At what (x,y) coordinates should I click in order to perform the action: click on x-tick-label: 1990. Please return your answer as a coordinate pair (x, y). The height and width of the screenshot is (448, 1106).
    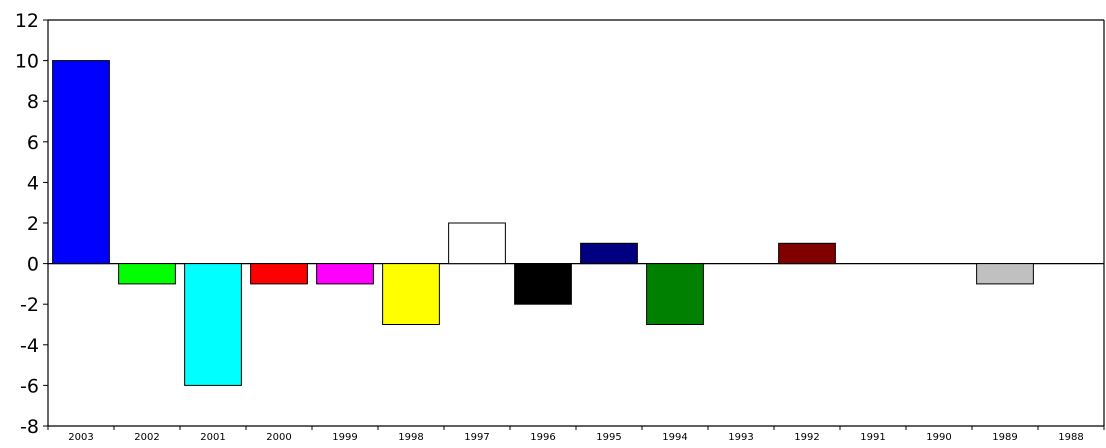
    Looking at the image, I should click on (938, 437).